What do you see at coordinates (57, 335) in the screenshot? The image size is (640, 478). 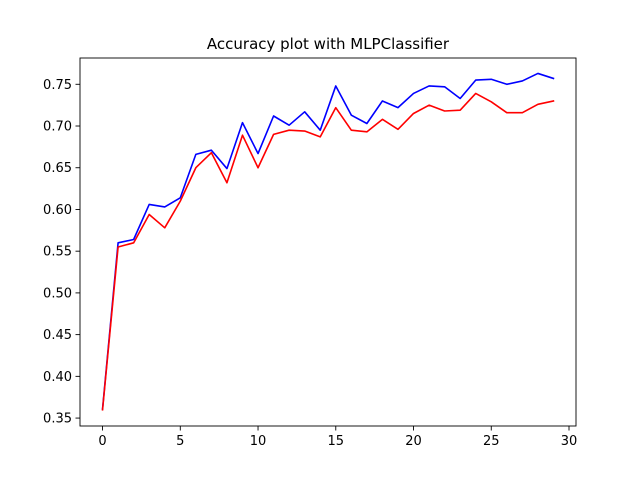 I see `y-tick-label: 0.45` at bounding box center [57, 335].